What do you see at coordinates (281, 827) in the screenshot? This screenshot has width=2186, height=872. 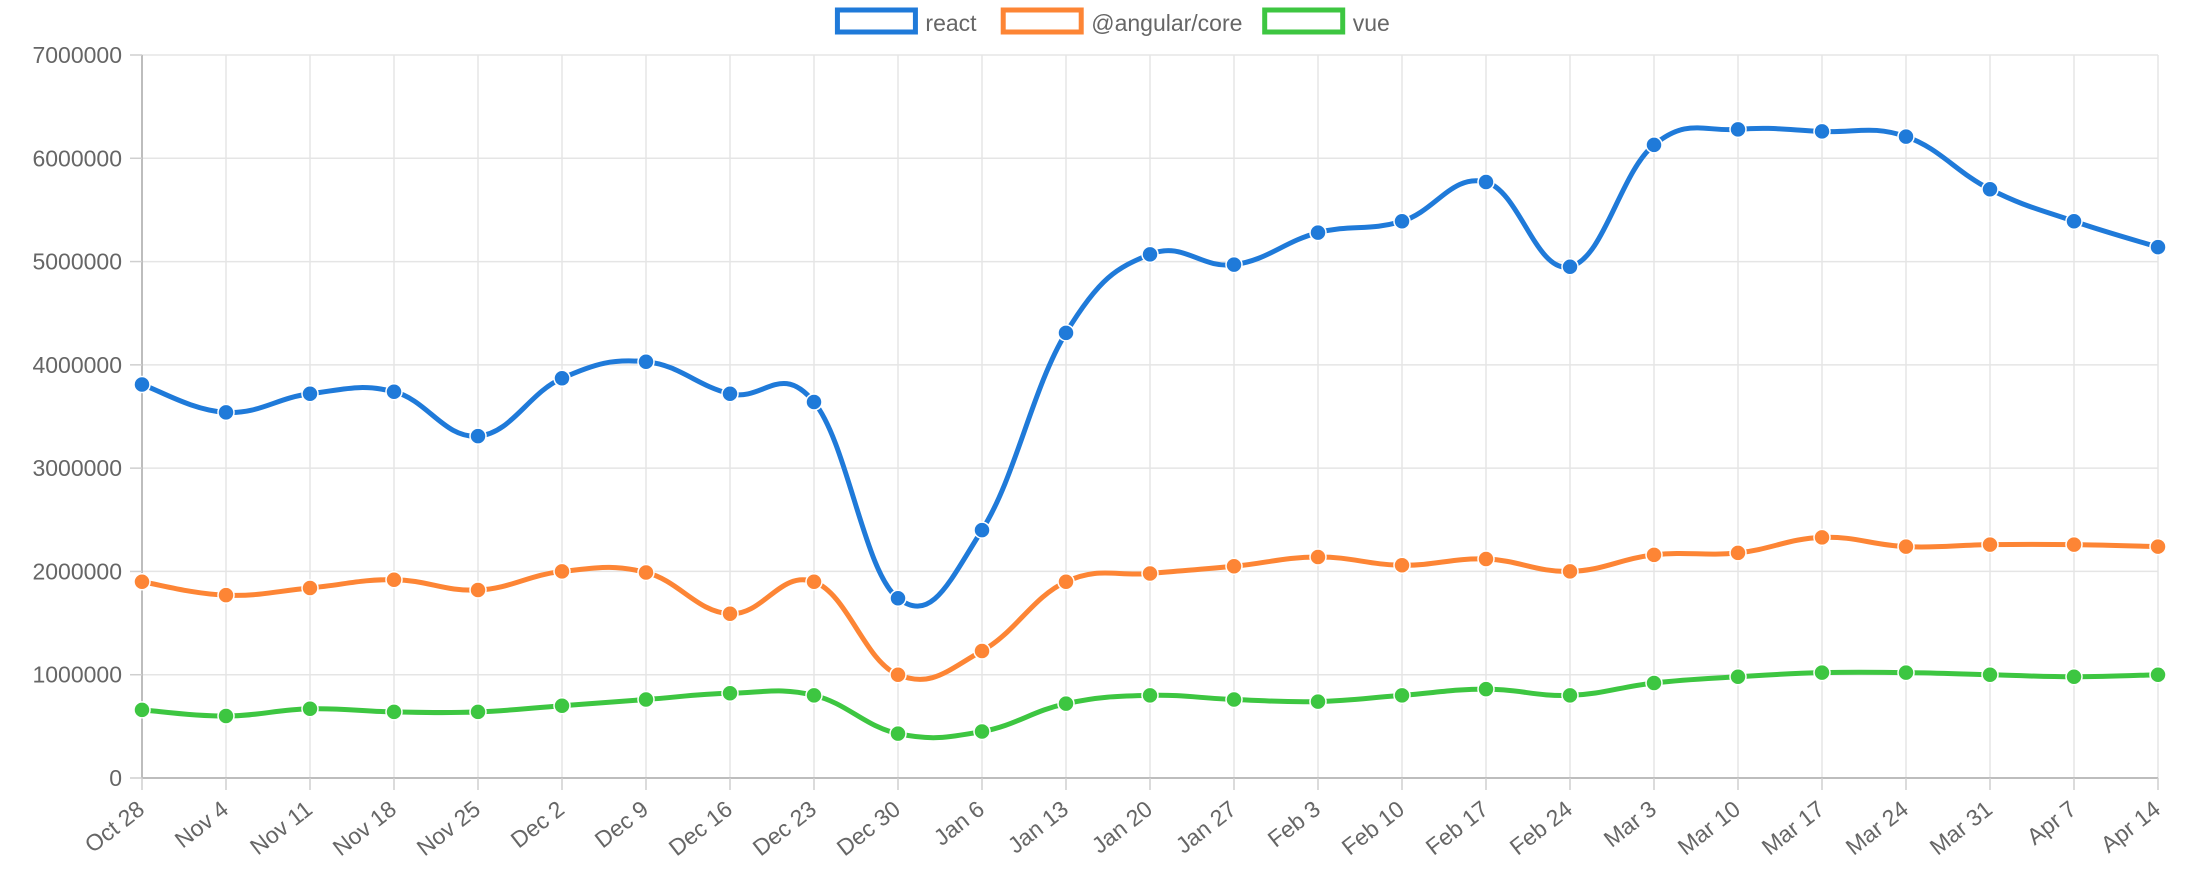 I see `x-tick-label: Nov 11` at bounding box center [281, 827].